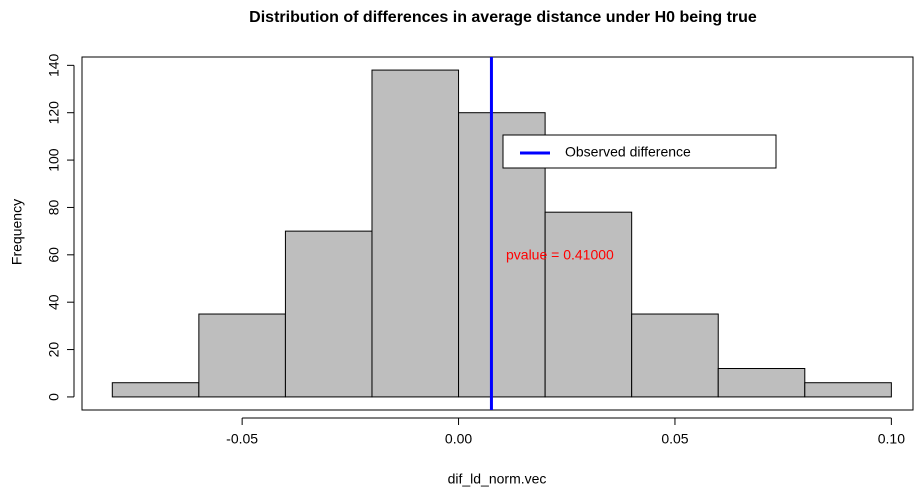 The image size is (915, 491). Describe the element at coordinates (54, 65) in the screenshot. I see `y-tick-label: 140` at that location.